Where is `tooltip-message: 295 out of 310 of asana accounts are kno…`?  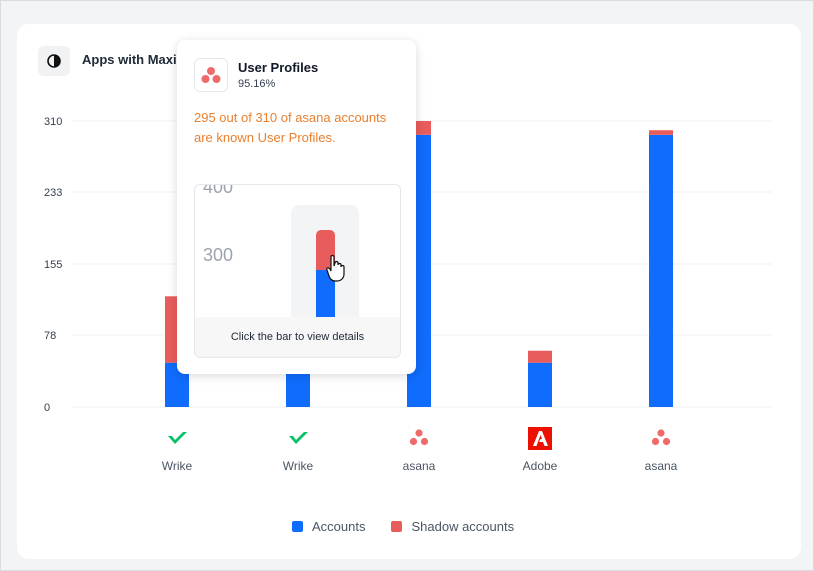
tooltip-message: 295 out of 310 of asana accounts are kno… is located at coordinates (290, 127).